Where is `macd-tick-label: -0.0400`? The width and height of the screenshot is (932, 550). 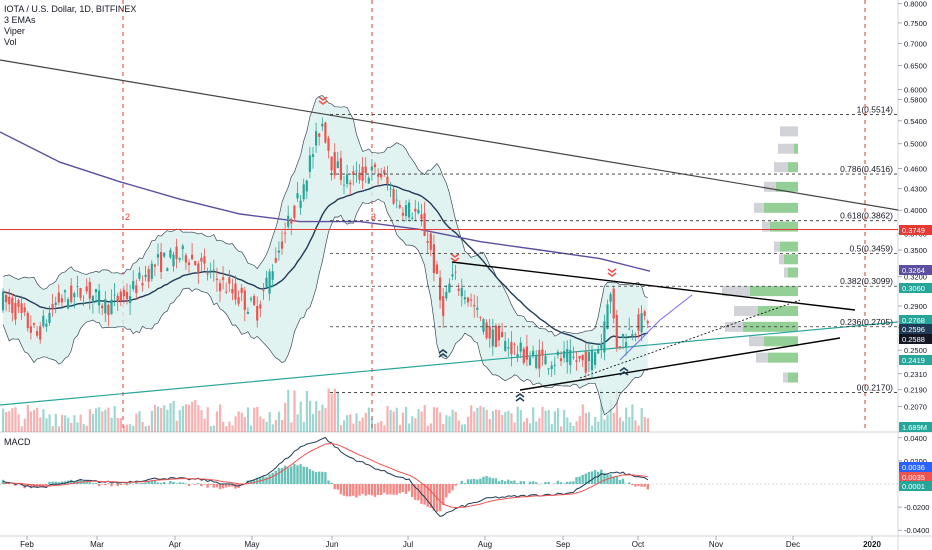 macd-tick-label: -0.0400 is located at coordinates (916, 530).